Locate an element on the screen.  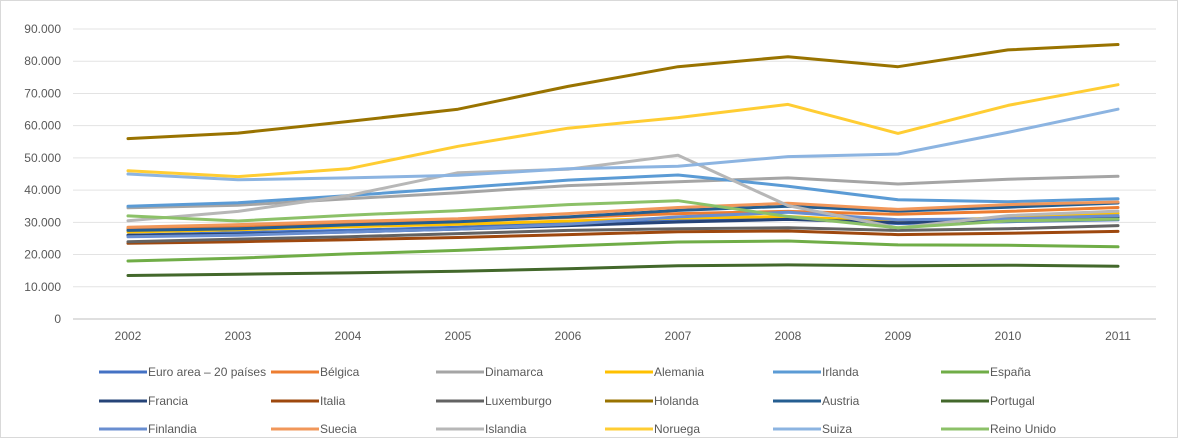
legend-item: Dinamarca is located at coordinates (489, 372).